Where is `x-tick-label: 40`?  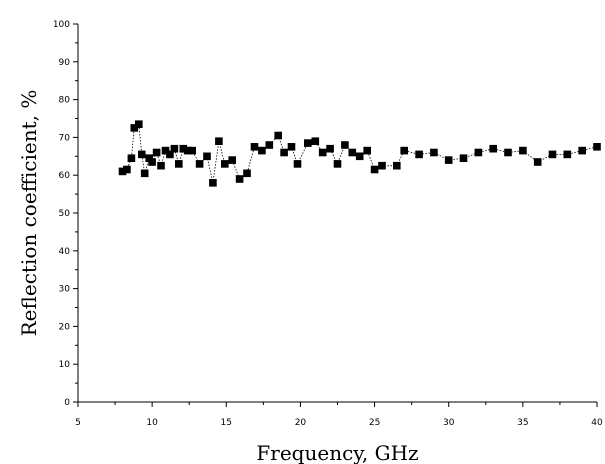
x-tick-label: 40 is located at coordinates (597, 423).